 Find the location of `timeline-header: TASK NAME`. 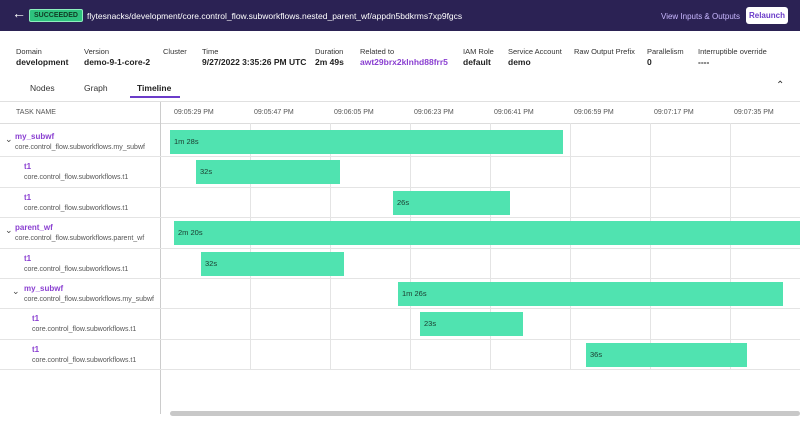

timeline-header: TASK NAME is located at coordinates (400, 113).